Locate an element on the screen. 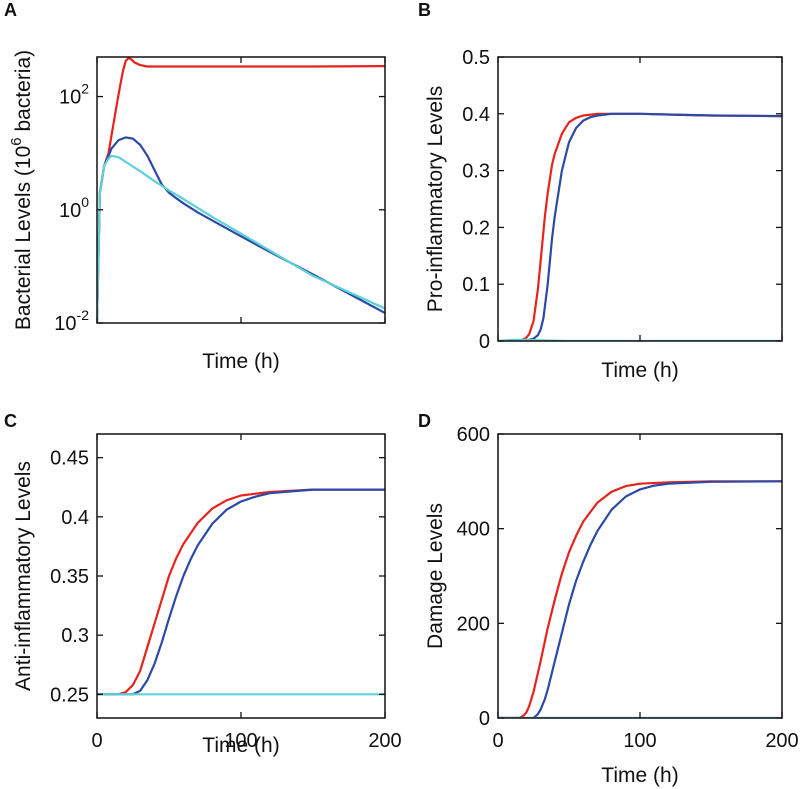  y-axis-label-text: Bacterial Levels (10 is located at coordinates (23, 238).